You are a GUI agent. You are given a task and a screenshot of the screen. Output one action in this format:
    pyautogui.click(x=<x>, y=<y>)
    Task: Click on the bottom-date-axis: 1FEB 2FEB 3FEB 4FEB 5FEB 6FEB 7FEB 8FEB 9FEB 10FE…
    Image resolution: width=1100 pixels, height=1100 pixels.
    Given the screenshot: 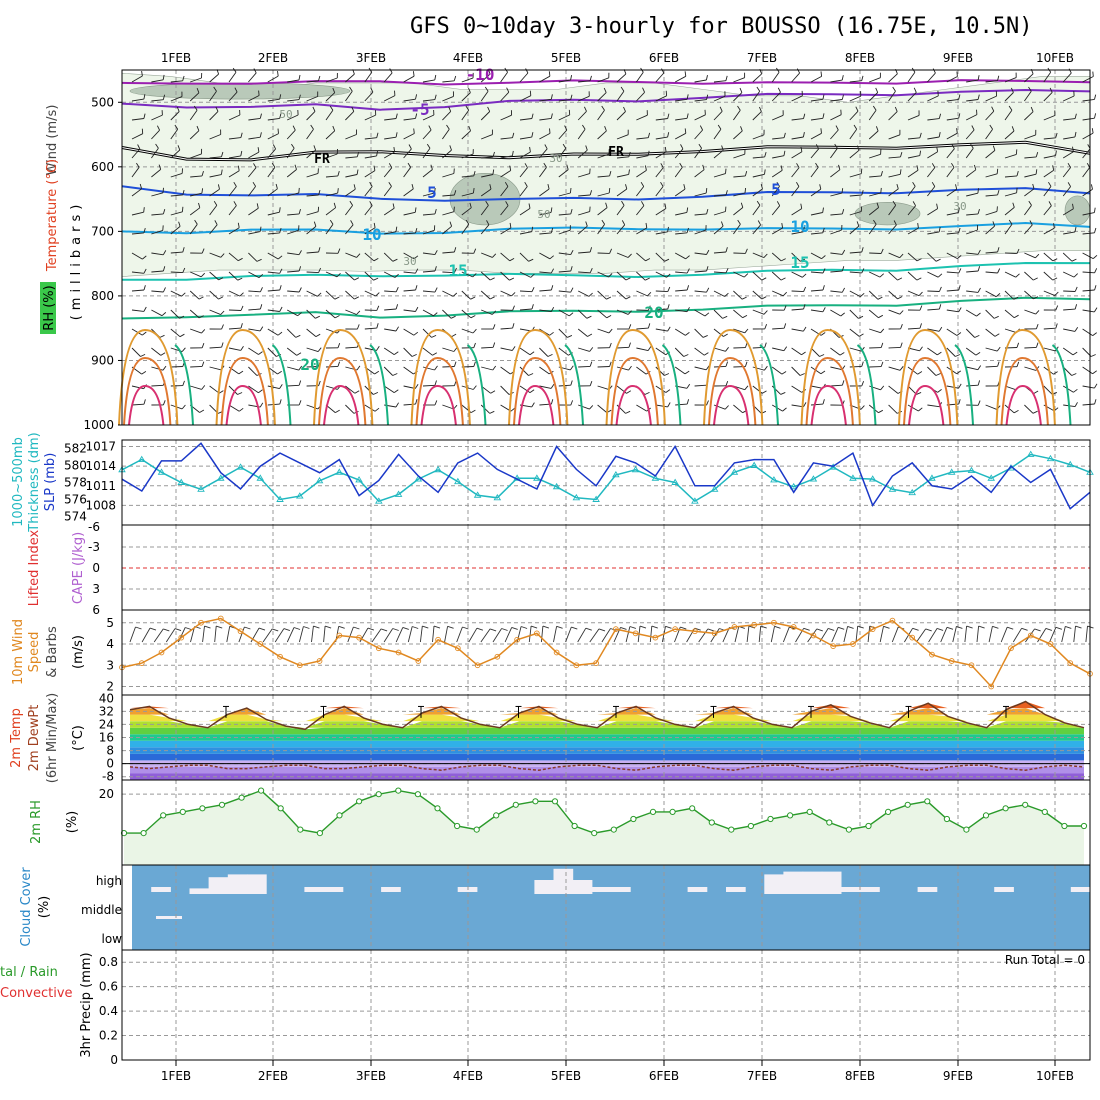 What is the action you would take?
    pyautogui.click(x=617, y=1071)
    